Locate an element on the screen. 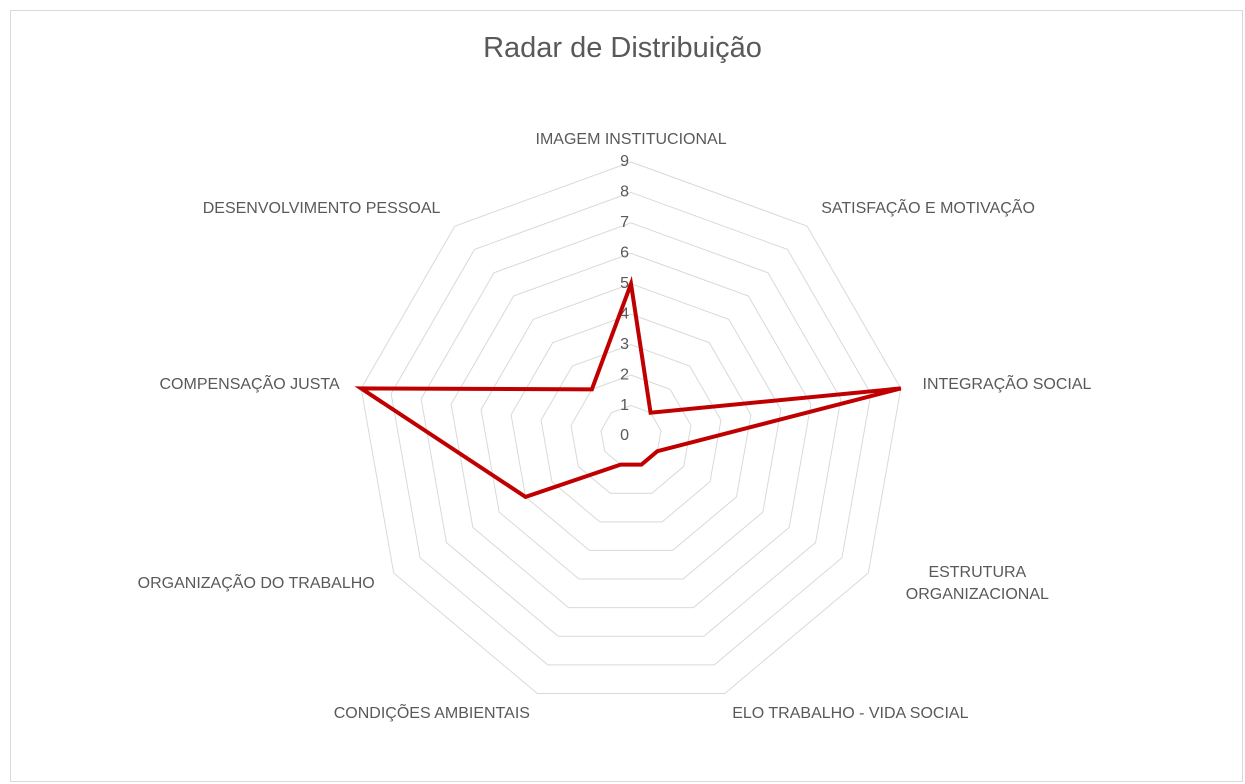  series-line is located at coordinates (628, 387).